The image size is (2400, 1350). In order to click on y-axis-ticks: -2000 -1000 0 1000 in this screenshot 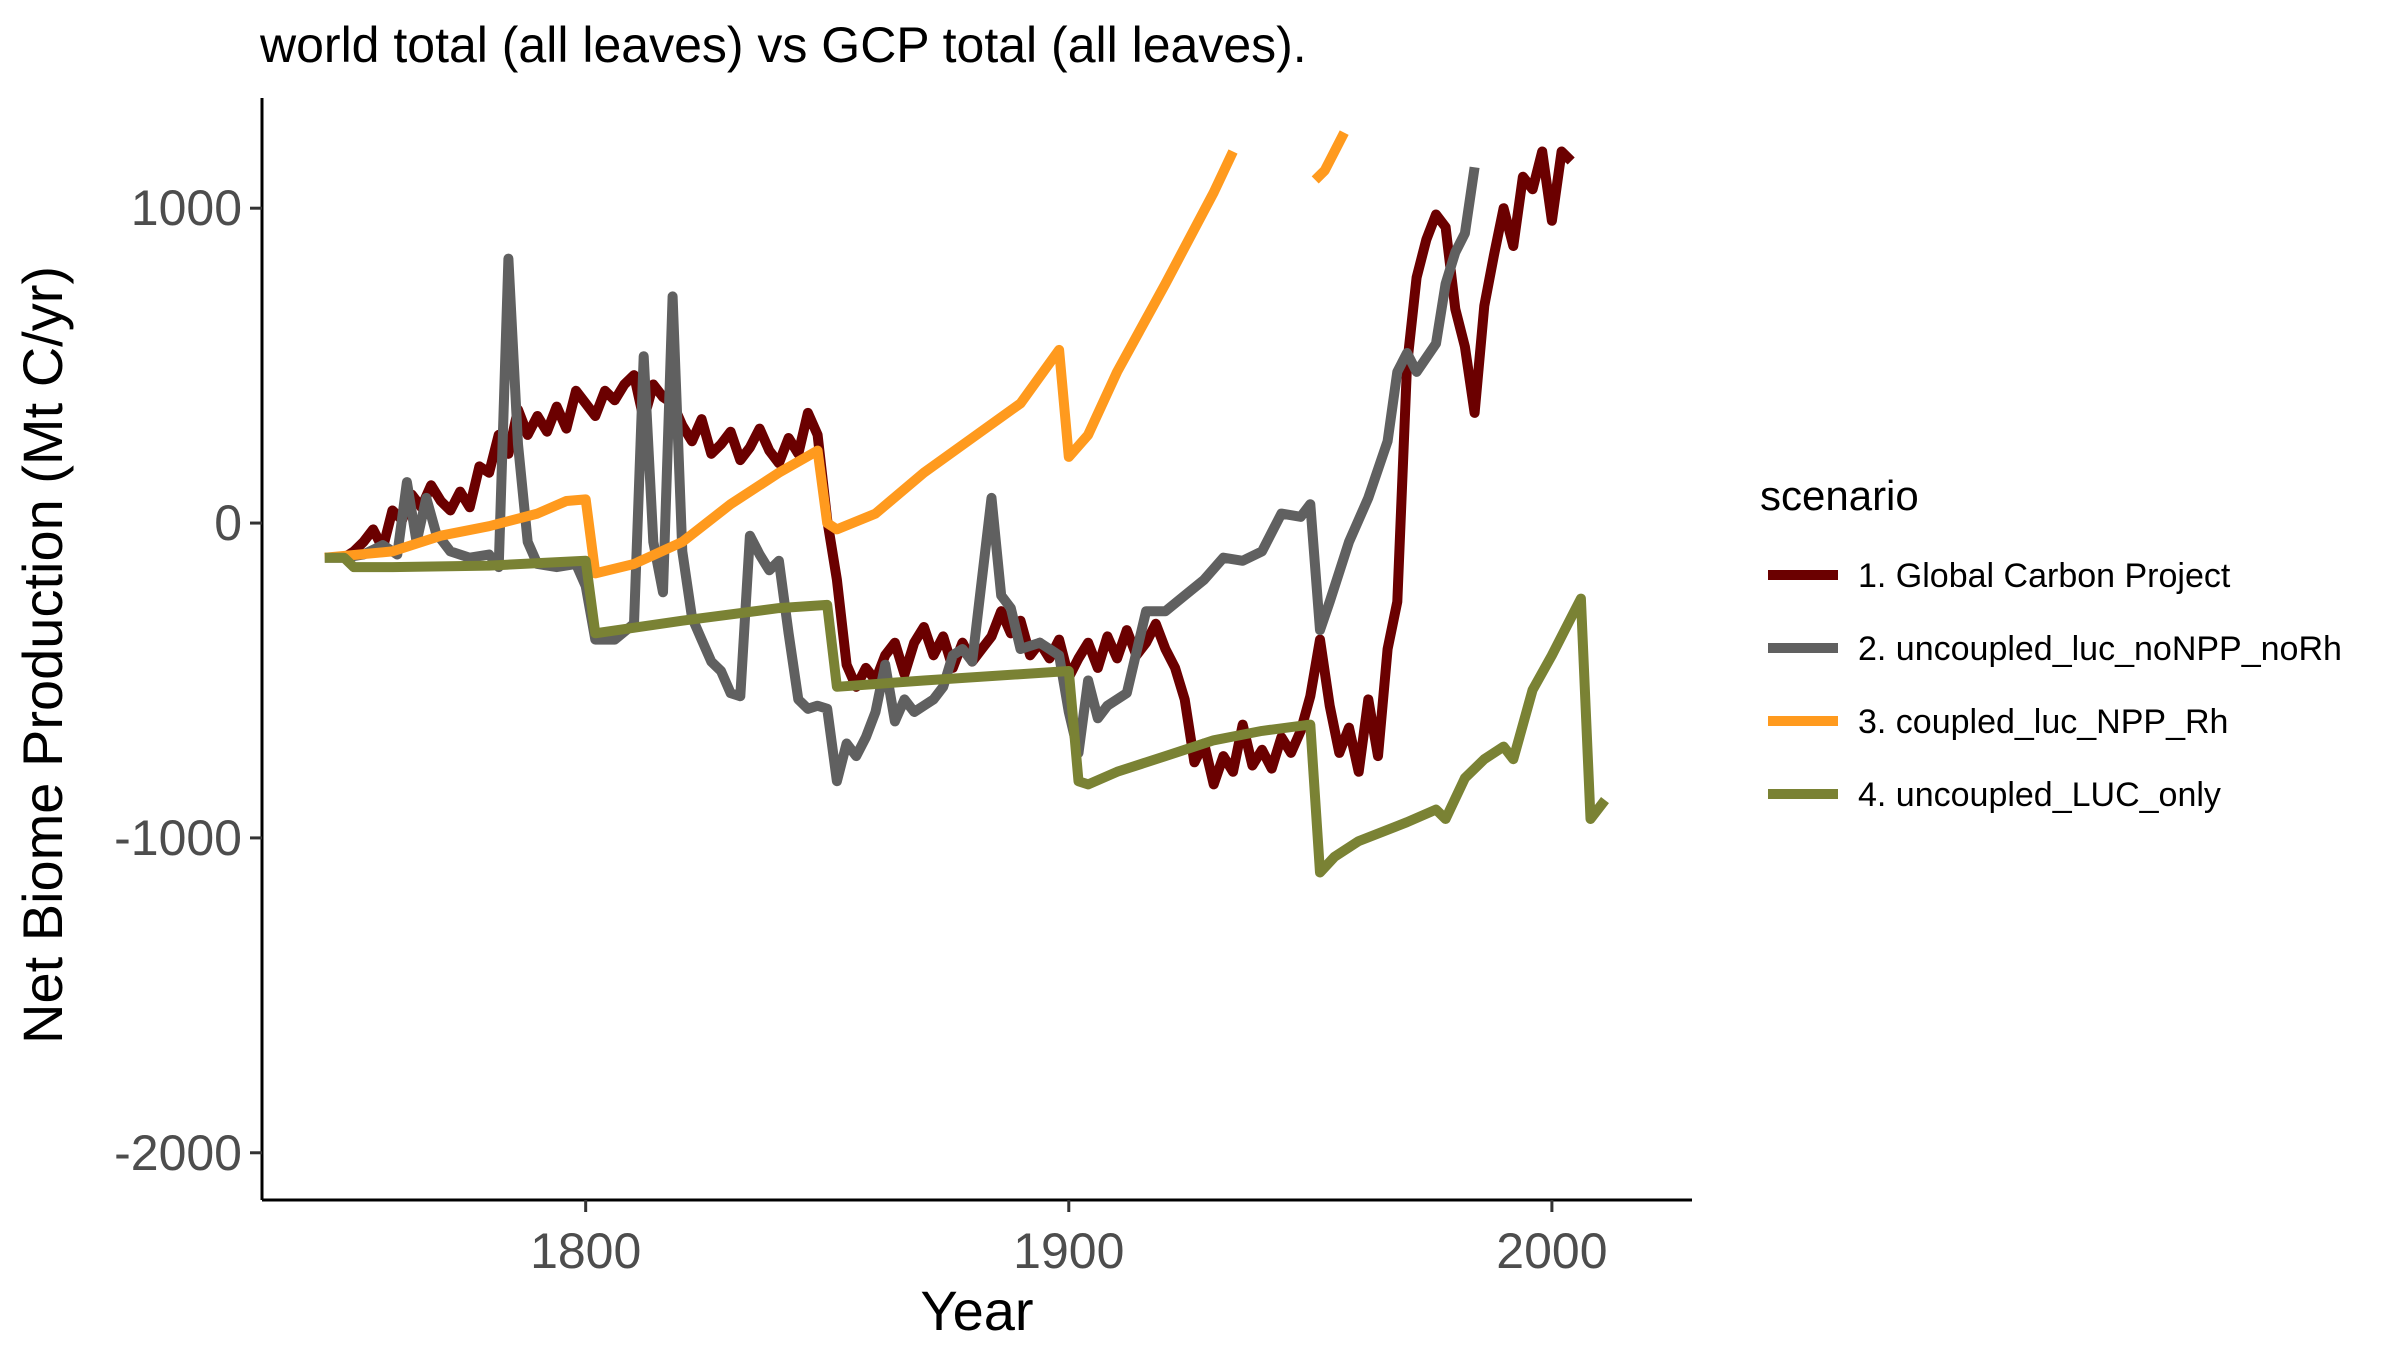, I will do `click(188, 680)`.